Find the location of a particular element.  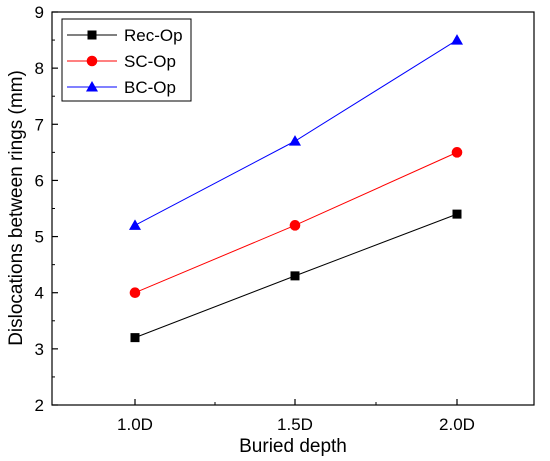

x-axis-title: Buried depth is located at coordinates (293, 446).